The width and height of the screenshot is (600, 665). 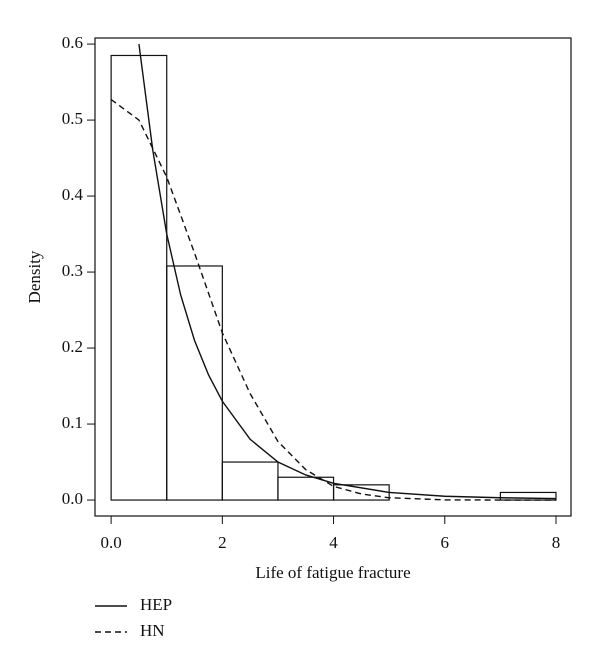 I want to click on y-tick-label: 0.6, so click(x=72, y=42).